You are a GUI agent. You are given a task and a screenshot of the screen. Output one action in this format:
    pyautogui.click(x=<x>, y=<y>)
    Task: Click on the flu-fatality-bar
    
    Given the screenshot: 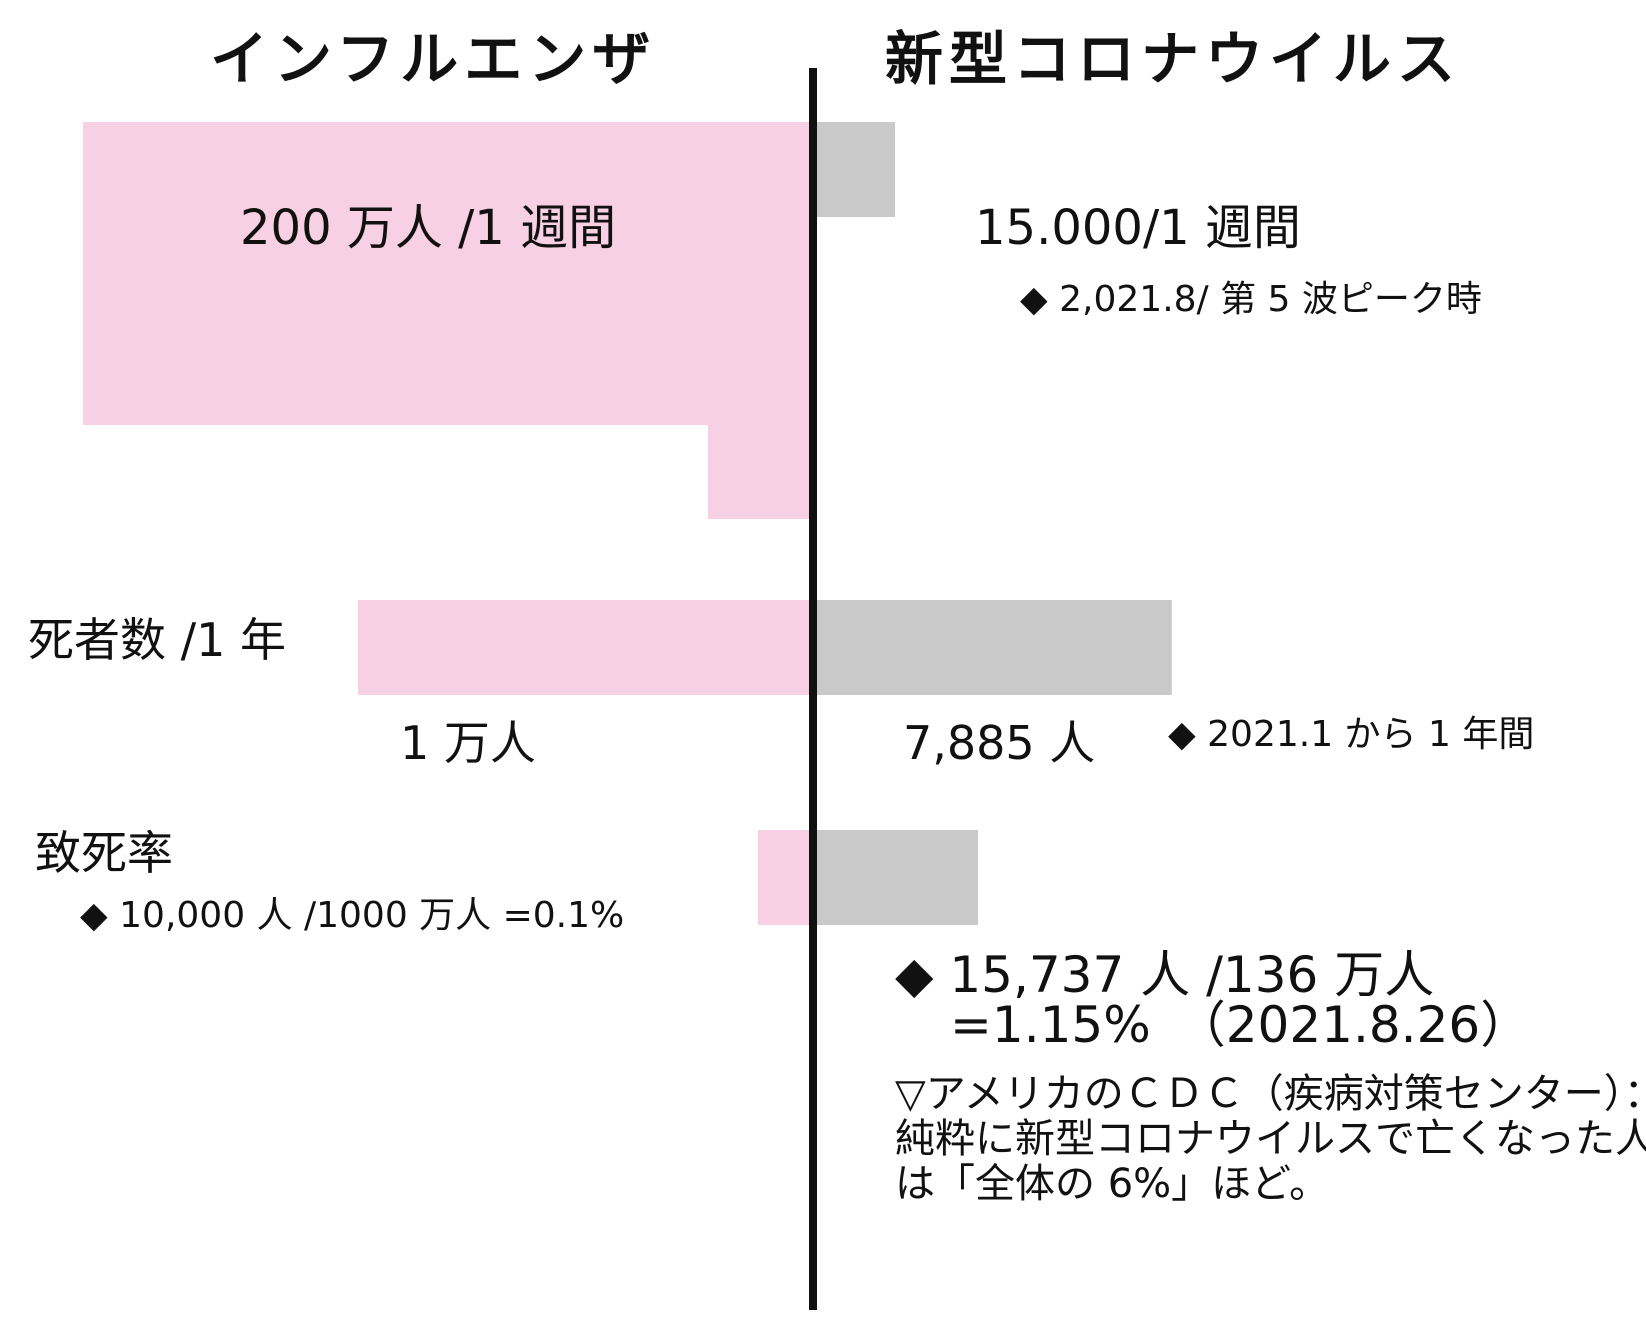 What is the action you would take?
    pyautogui.click(x=785, y=877)
    